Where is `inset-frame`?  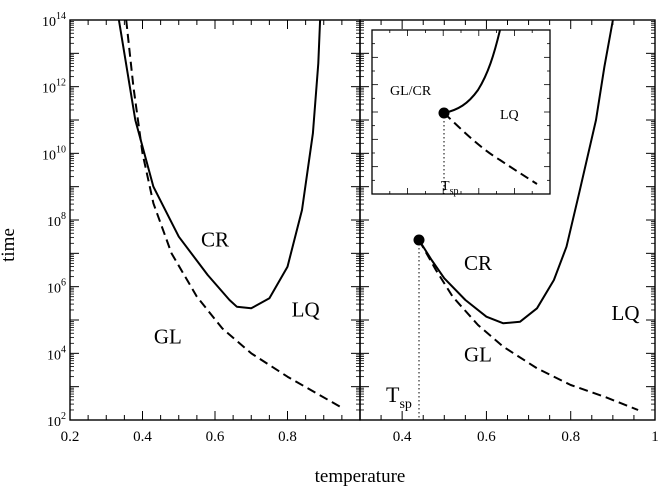
inset-frame is located at coordinates (461, 112).